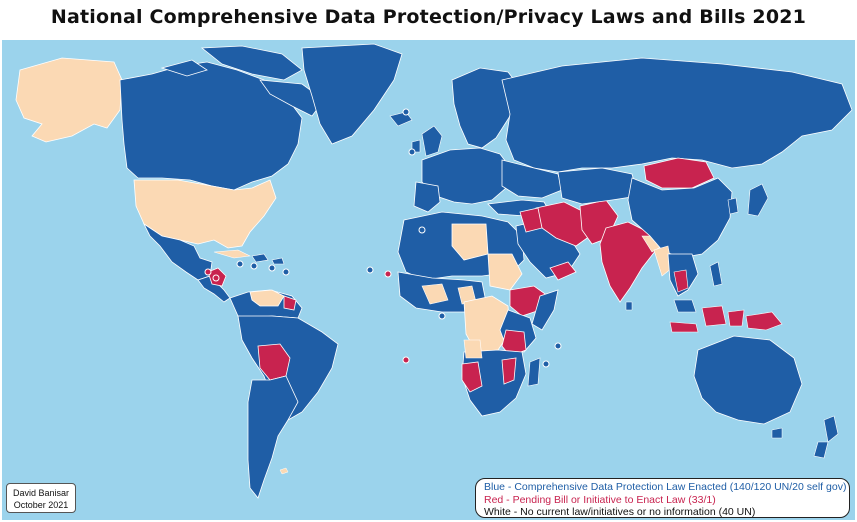 The width and height of the screenshot is (857, 522). Describe the element at coordinates (748, 380) in the screenshot. I see `australia` at that location.